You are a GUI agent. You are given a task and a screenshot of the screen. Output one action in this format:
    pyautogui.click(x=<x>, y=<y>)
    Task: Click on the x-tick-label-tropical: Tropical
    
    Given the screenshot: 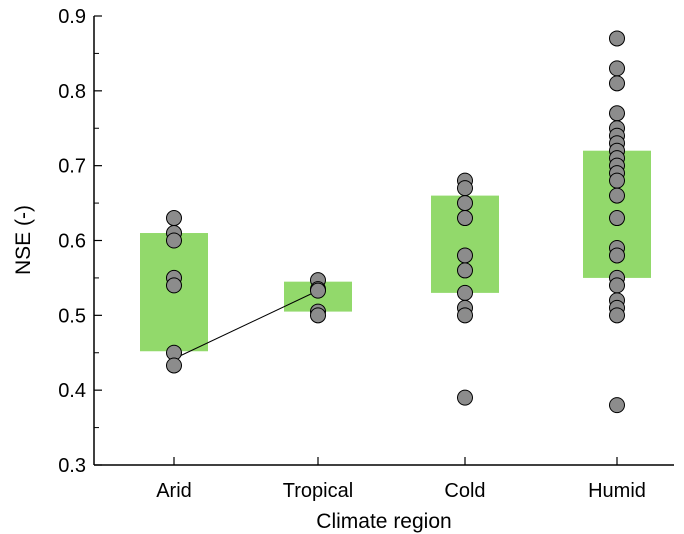 What is the action you would take?
    pyautogui.click(x=318, y=491)
    